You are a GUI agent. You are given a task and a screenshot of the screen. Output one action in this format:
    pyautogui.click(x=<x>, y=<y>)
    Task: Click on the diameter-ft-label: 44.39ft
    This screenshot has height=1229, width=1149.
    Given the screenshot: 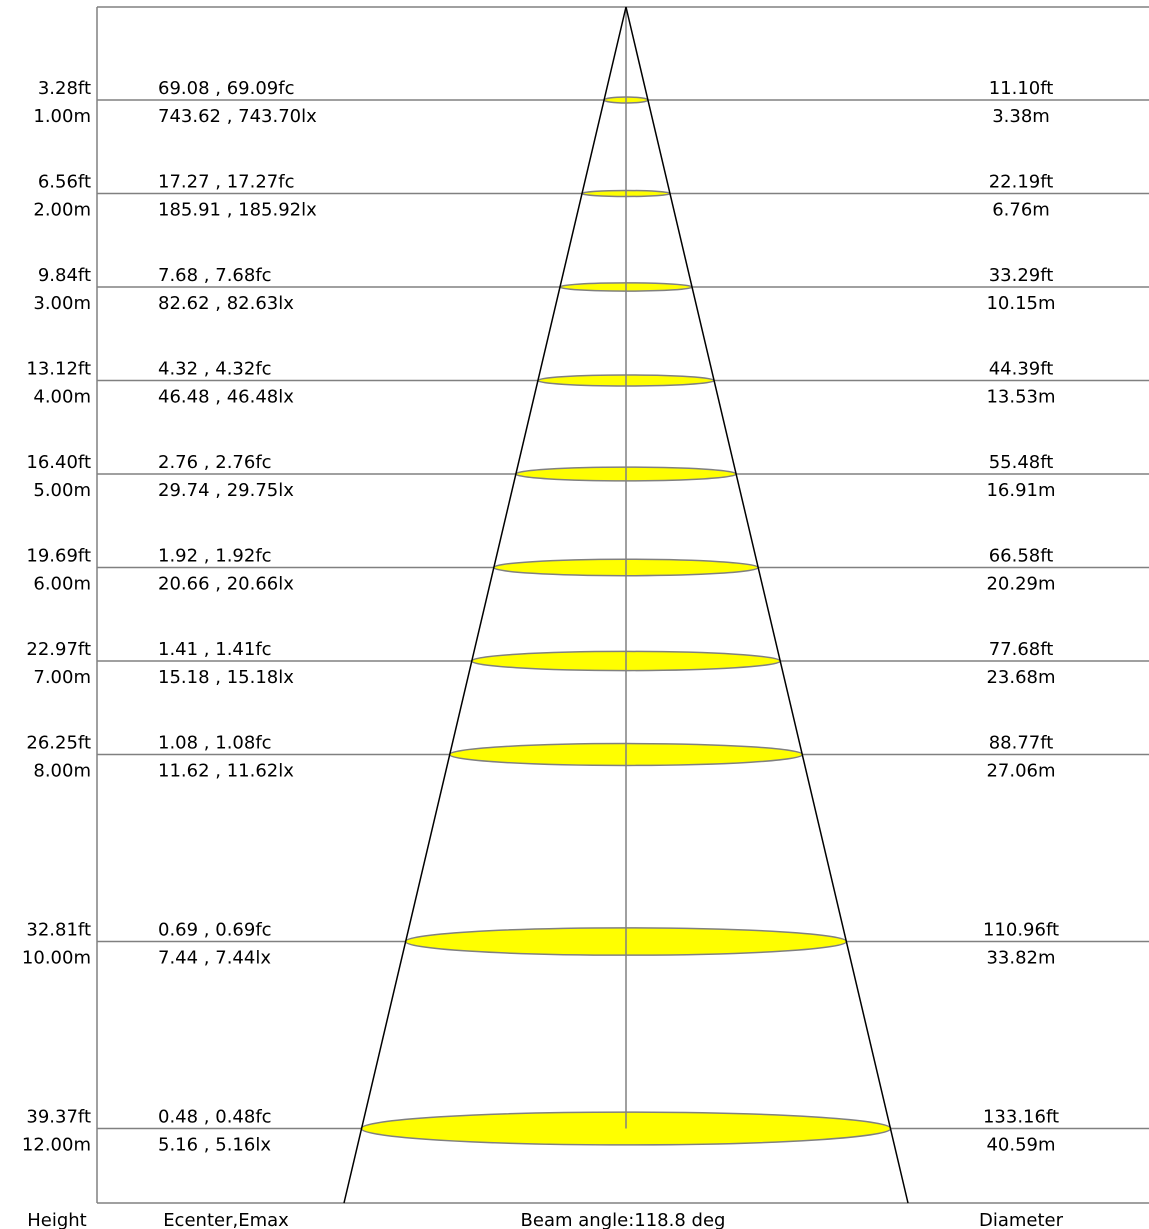 What is the action you would take?
    pyautogui.click(x=1021, y=369)
    